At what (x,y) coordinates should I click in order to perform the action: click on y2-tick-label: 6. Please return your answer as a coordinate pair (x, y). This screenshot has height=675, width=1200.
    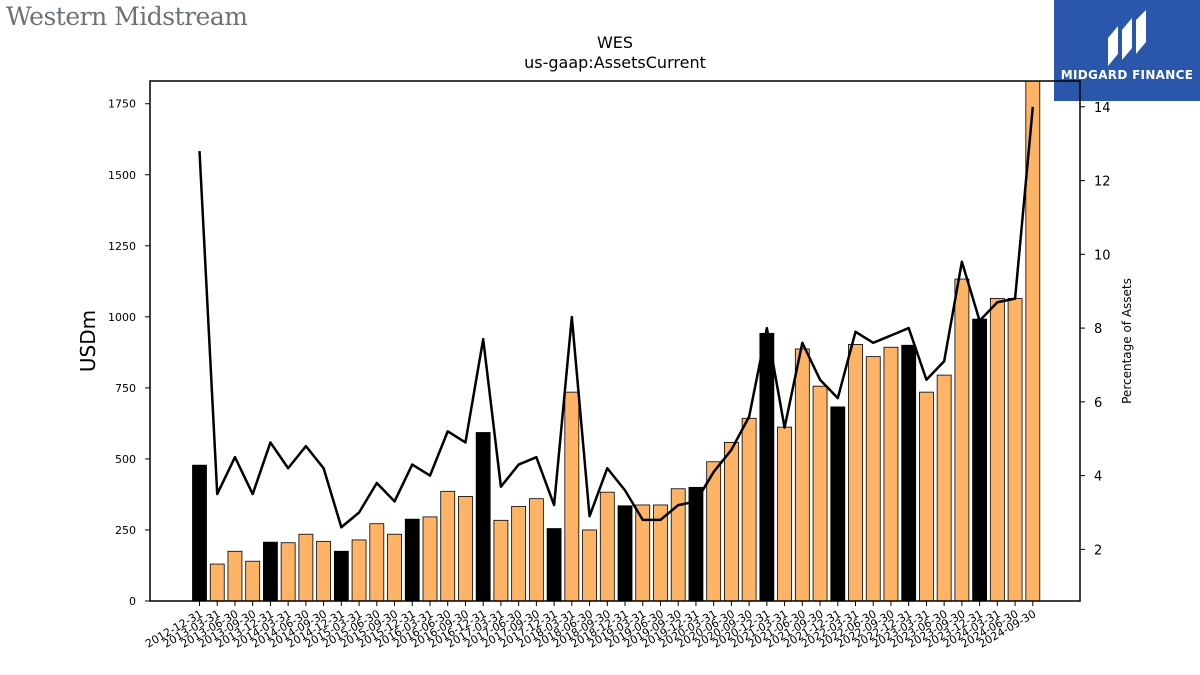
    Looking at the image, I should click on (1098, 403).